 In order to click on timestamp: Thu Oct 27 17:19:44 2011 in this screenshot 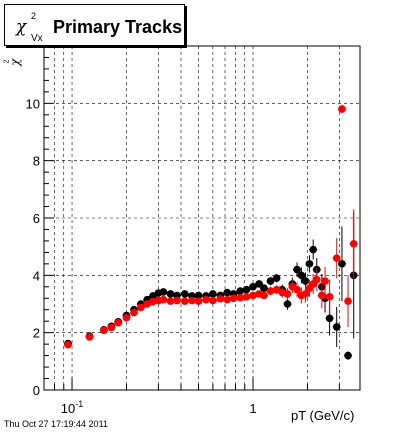, I will do `click(56, 424)`.